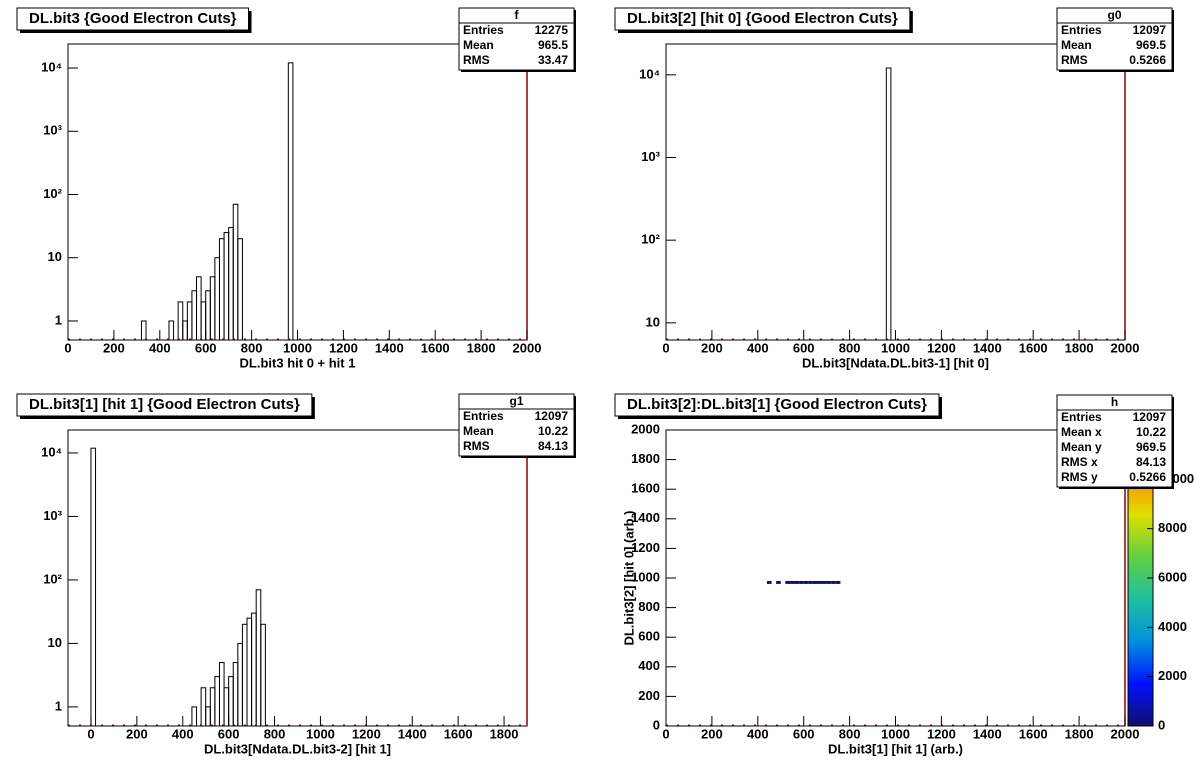 The height and width of the screenshot is (772, 1196). Describe the element at coordinates (1172, 626) in the screenshot. I see `z-tick-label: 4000` at that location.